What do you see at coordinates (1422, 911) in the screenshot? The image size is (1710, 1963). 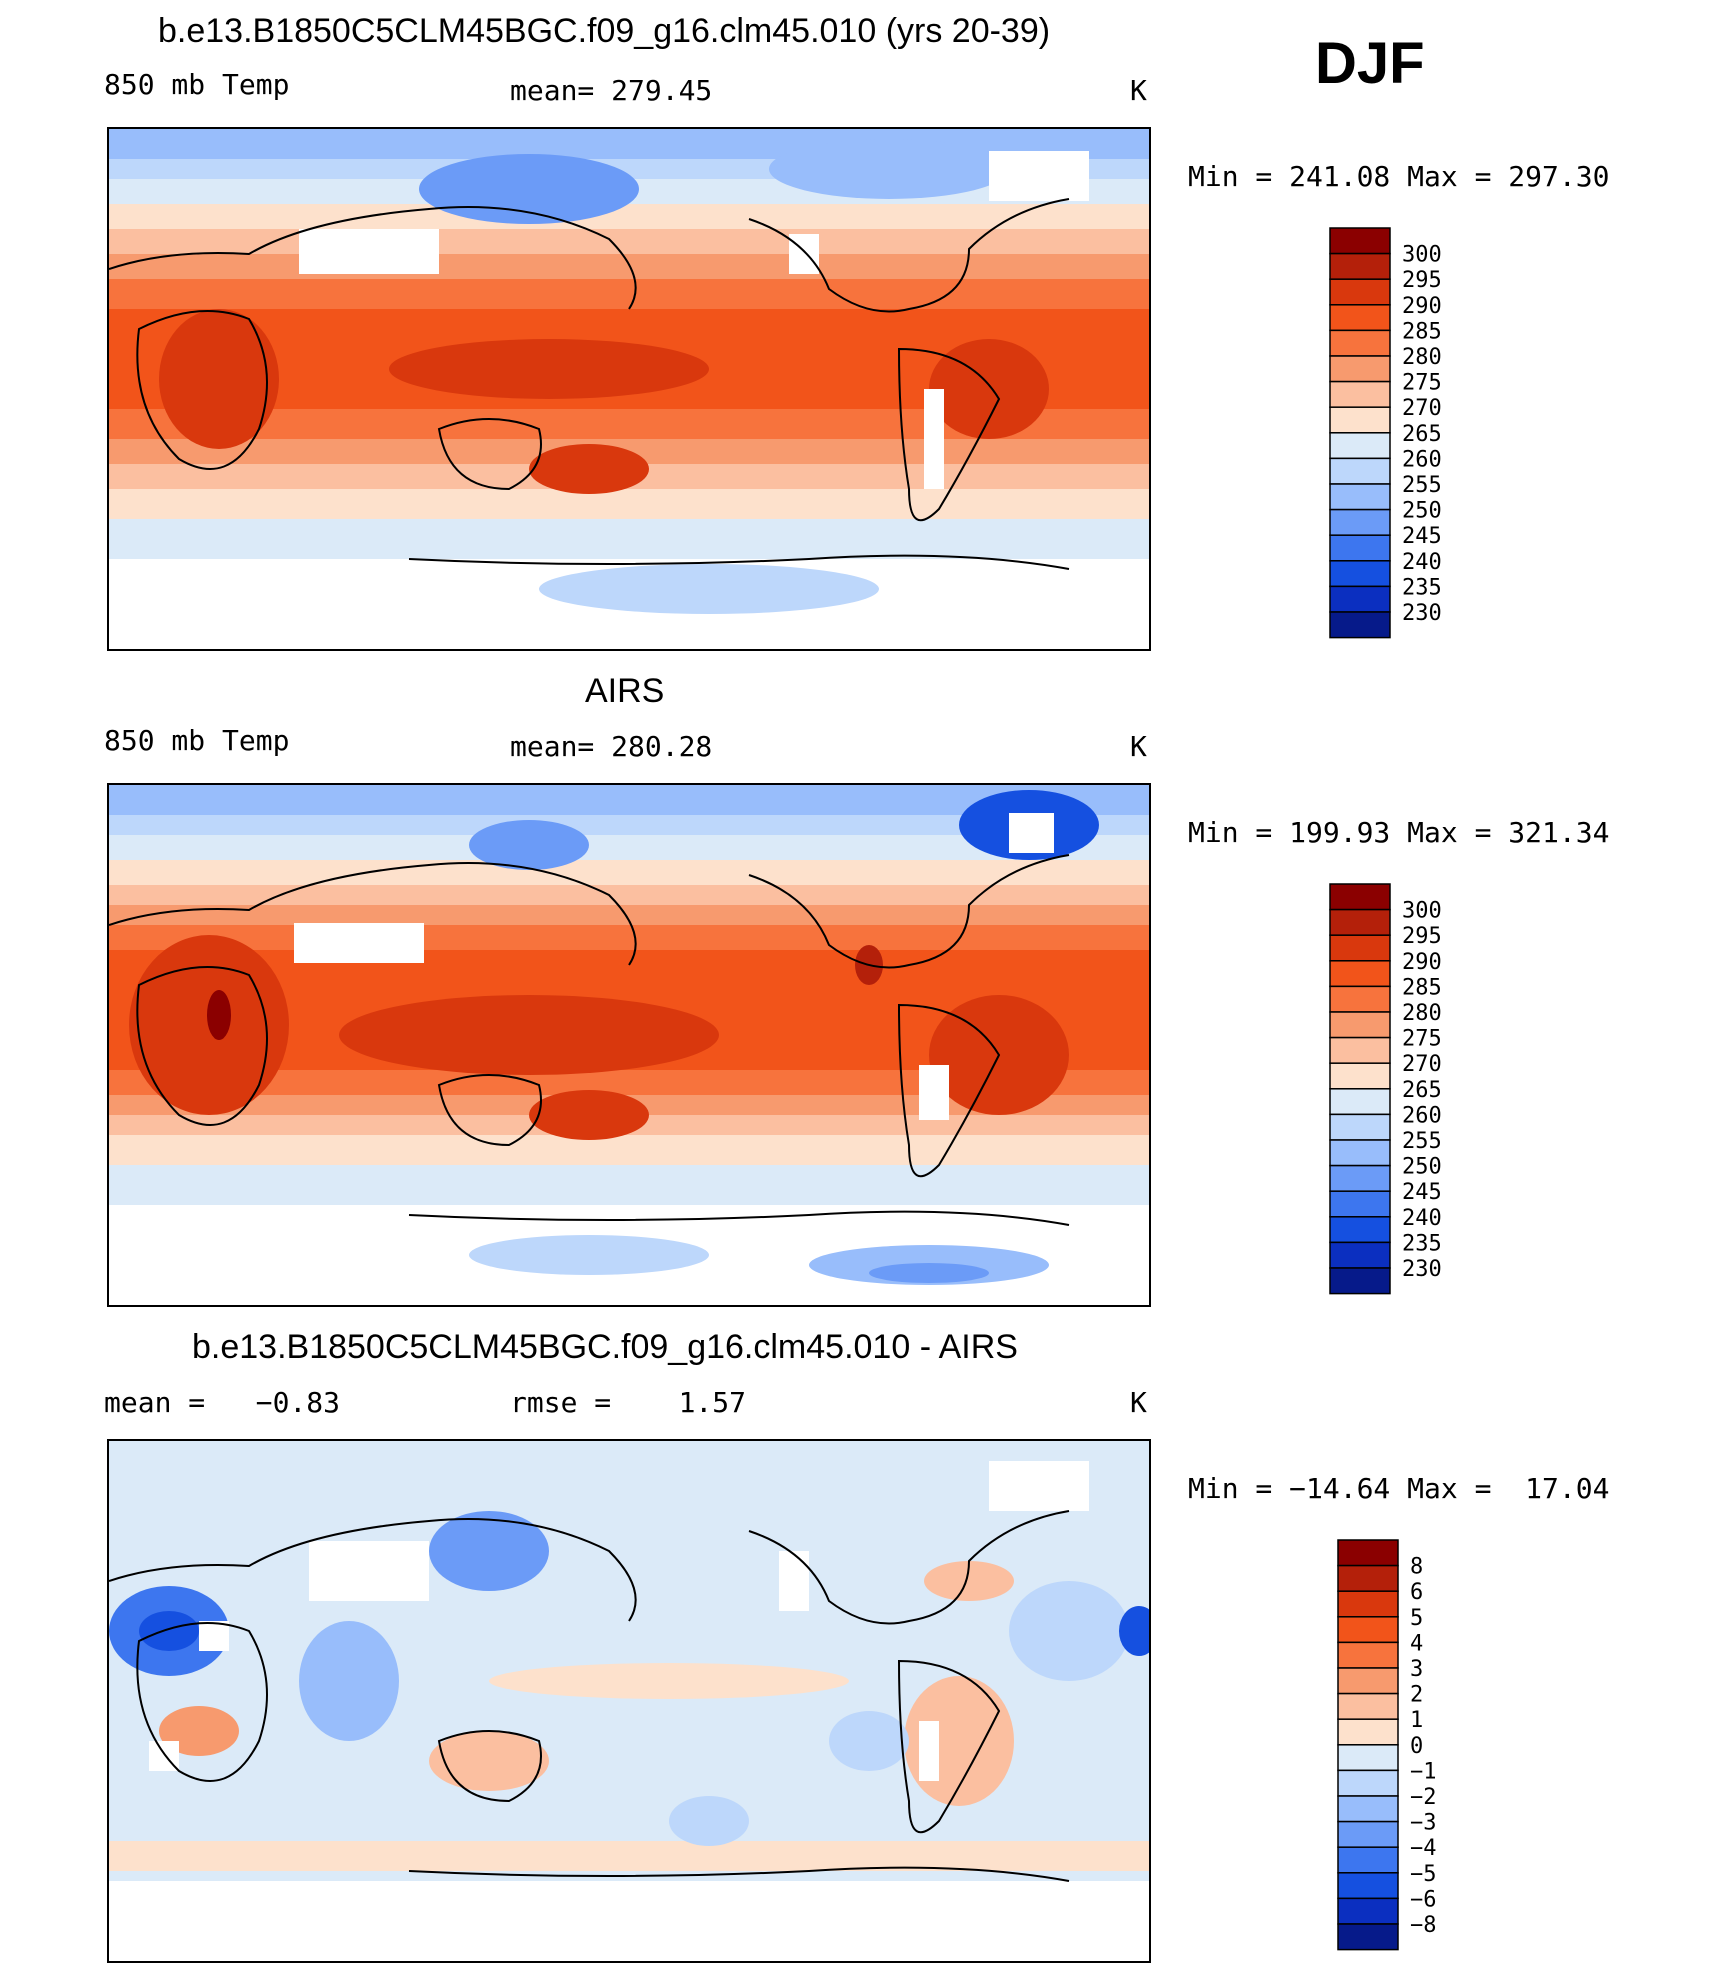 I see `colorbar-tick-label: 300` at bounding box center [1422, 911].